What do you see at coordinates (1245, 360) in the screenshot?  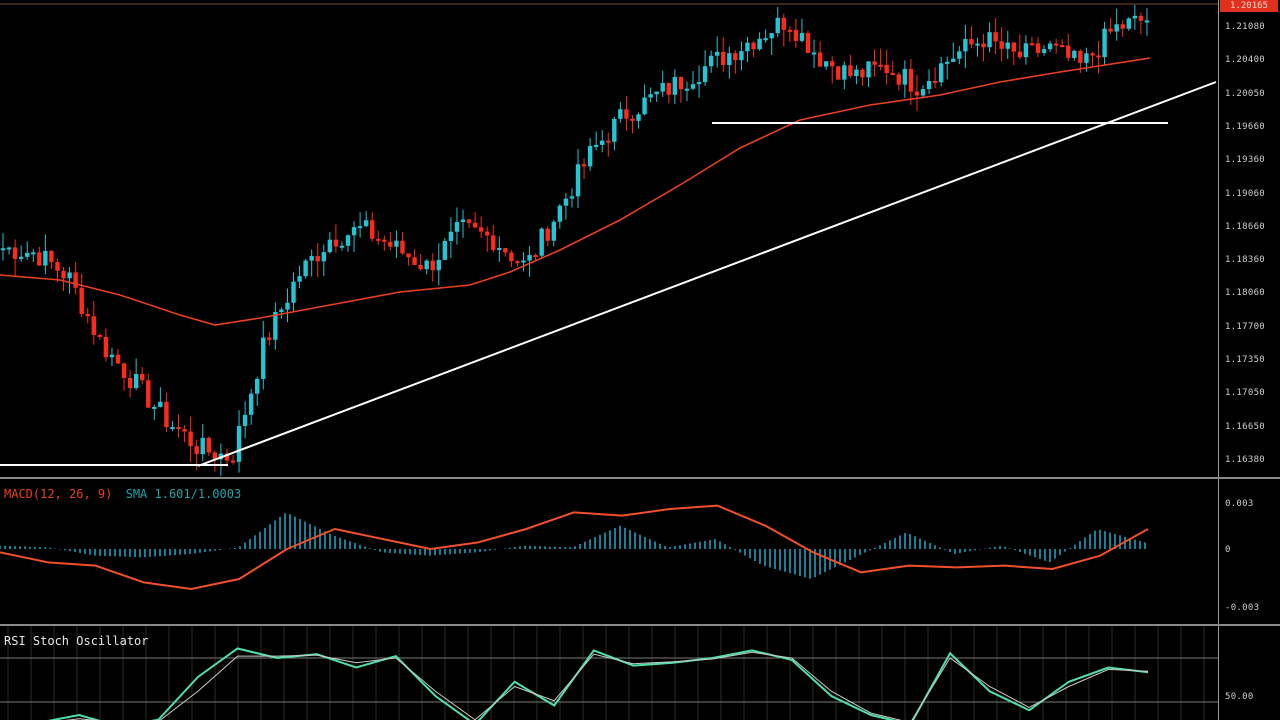 I see `price-axis-label: 1.17350` at bounding box center [1245, 360].